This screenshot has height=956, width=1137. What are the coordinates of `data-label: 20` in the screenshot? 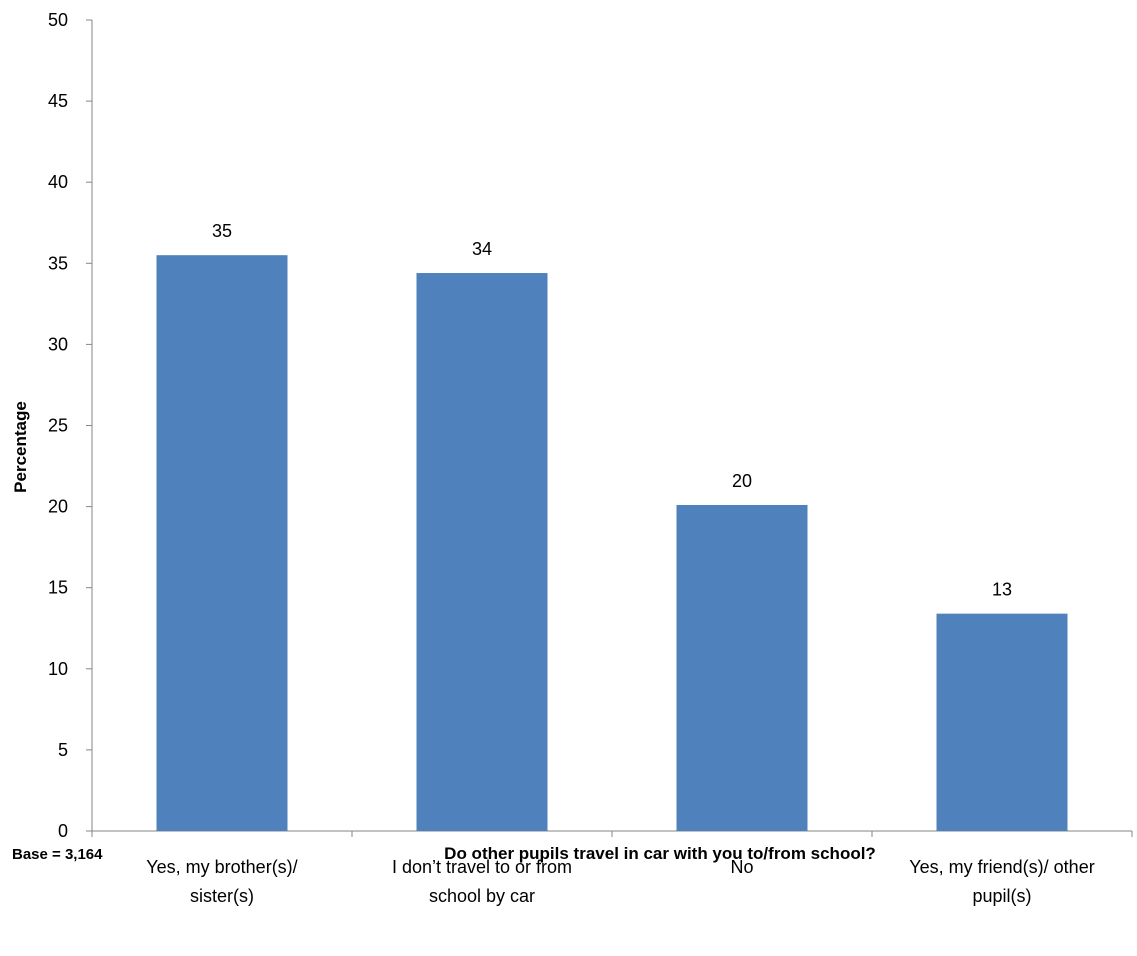 It's located at (742, 481).